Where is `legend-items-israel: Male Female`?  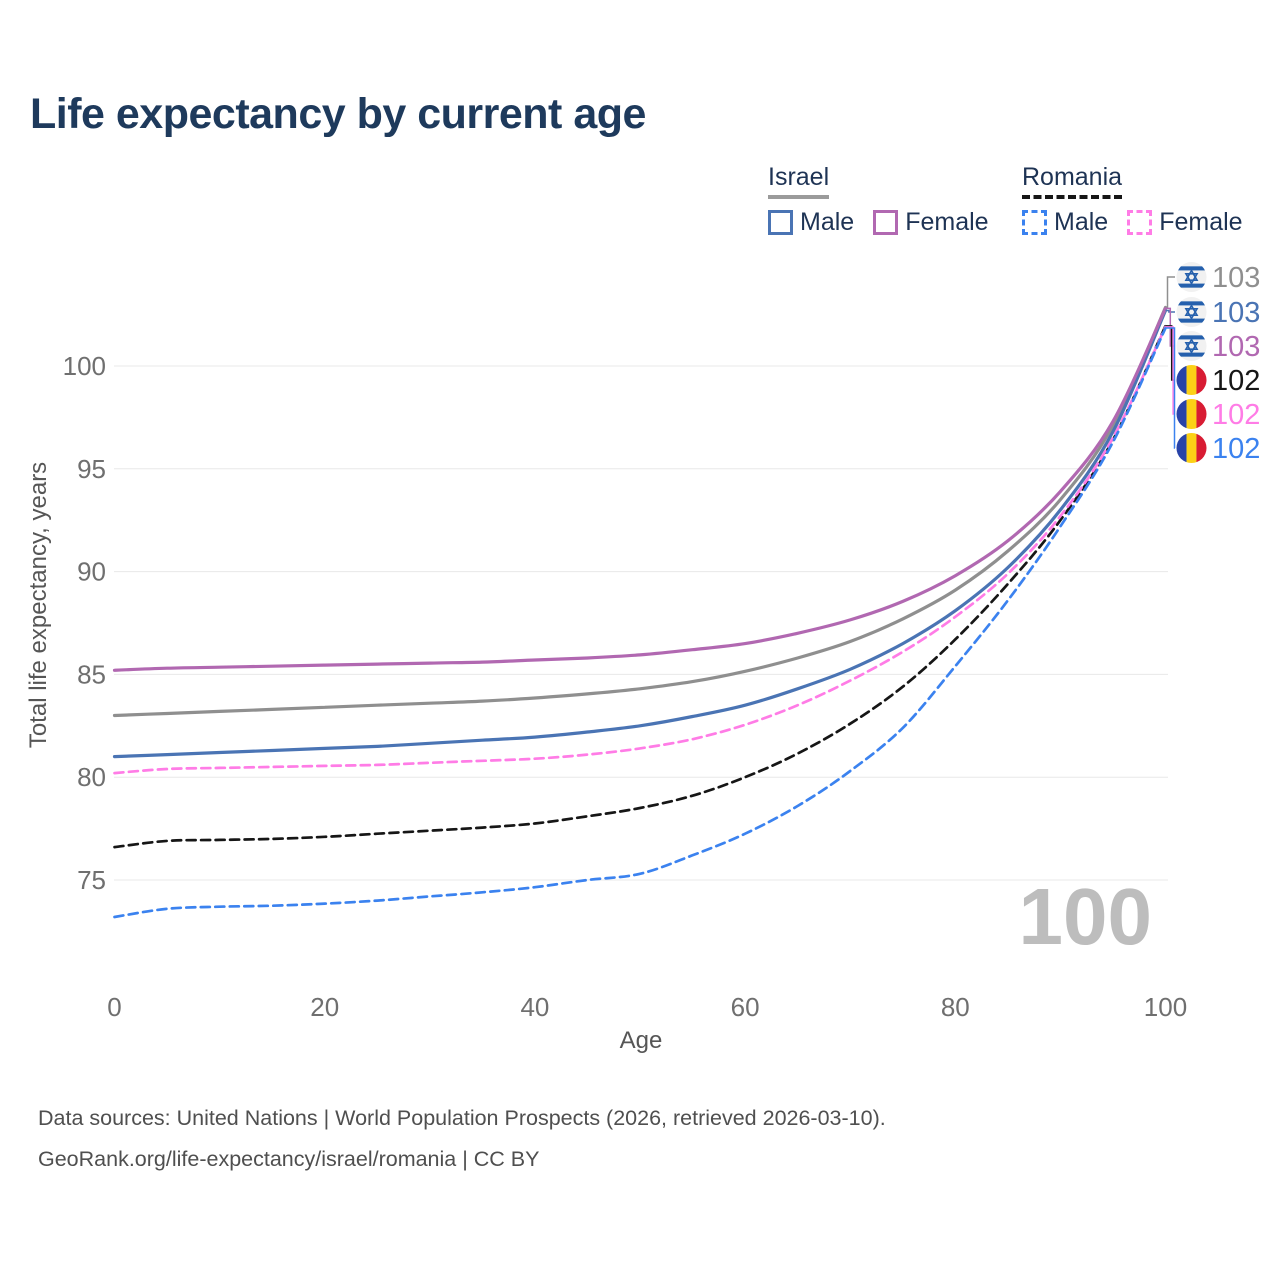 legend-items-israel: Male Female is located at coordinates (888, 222).